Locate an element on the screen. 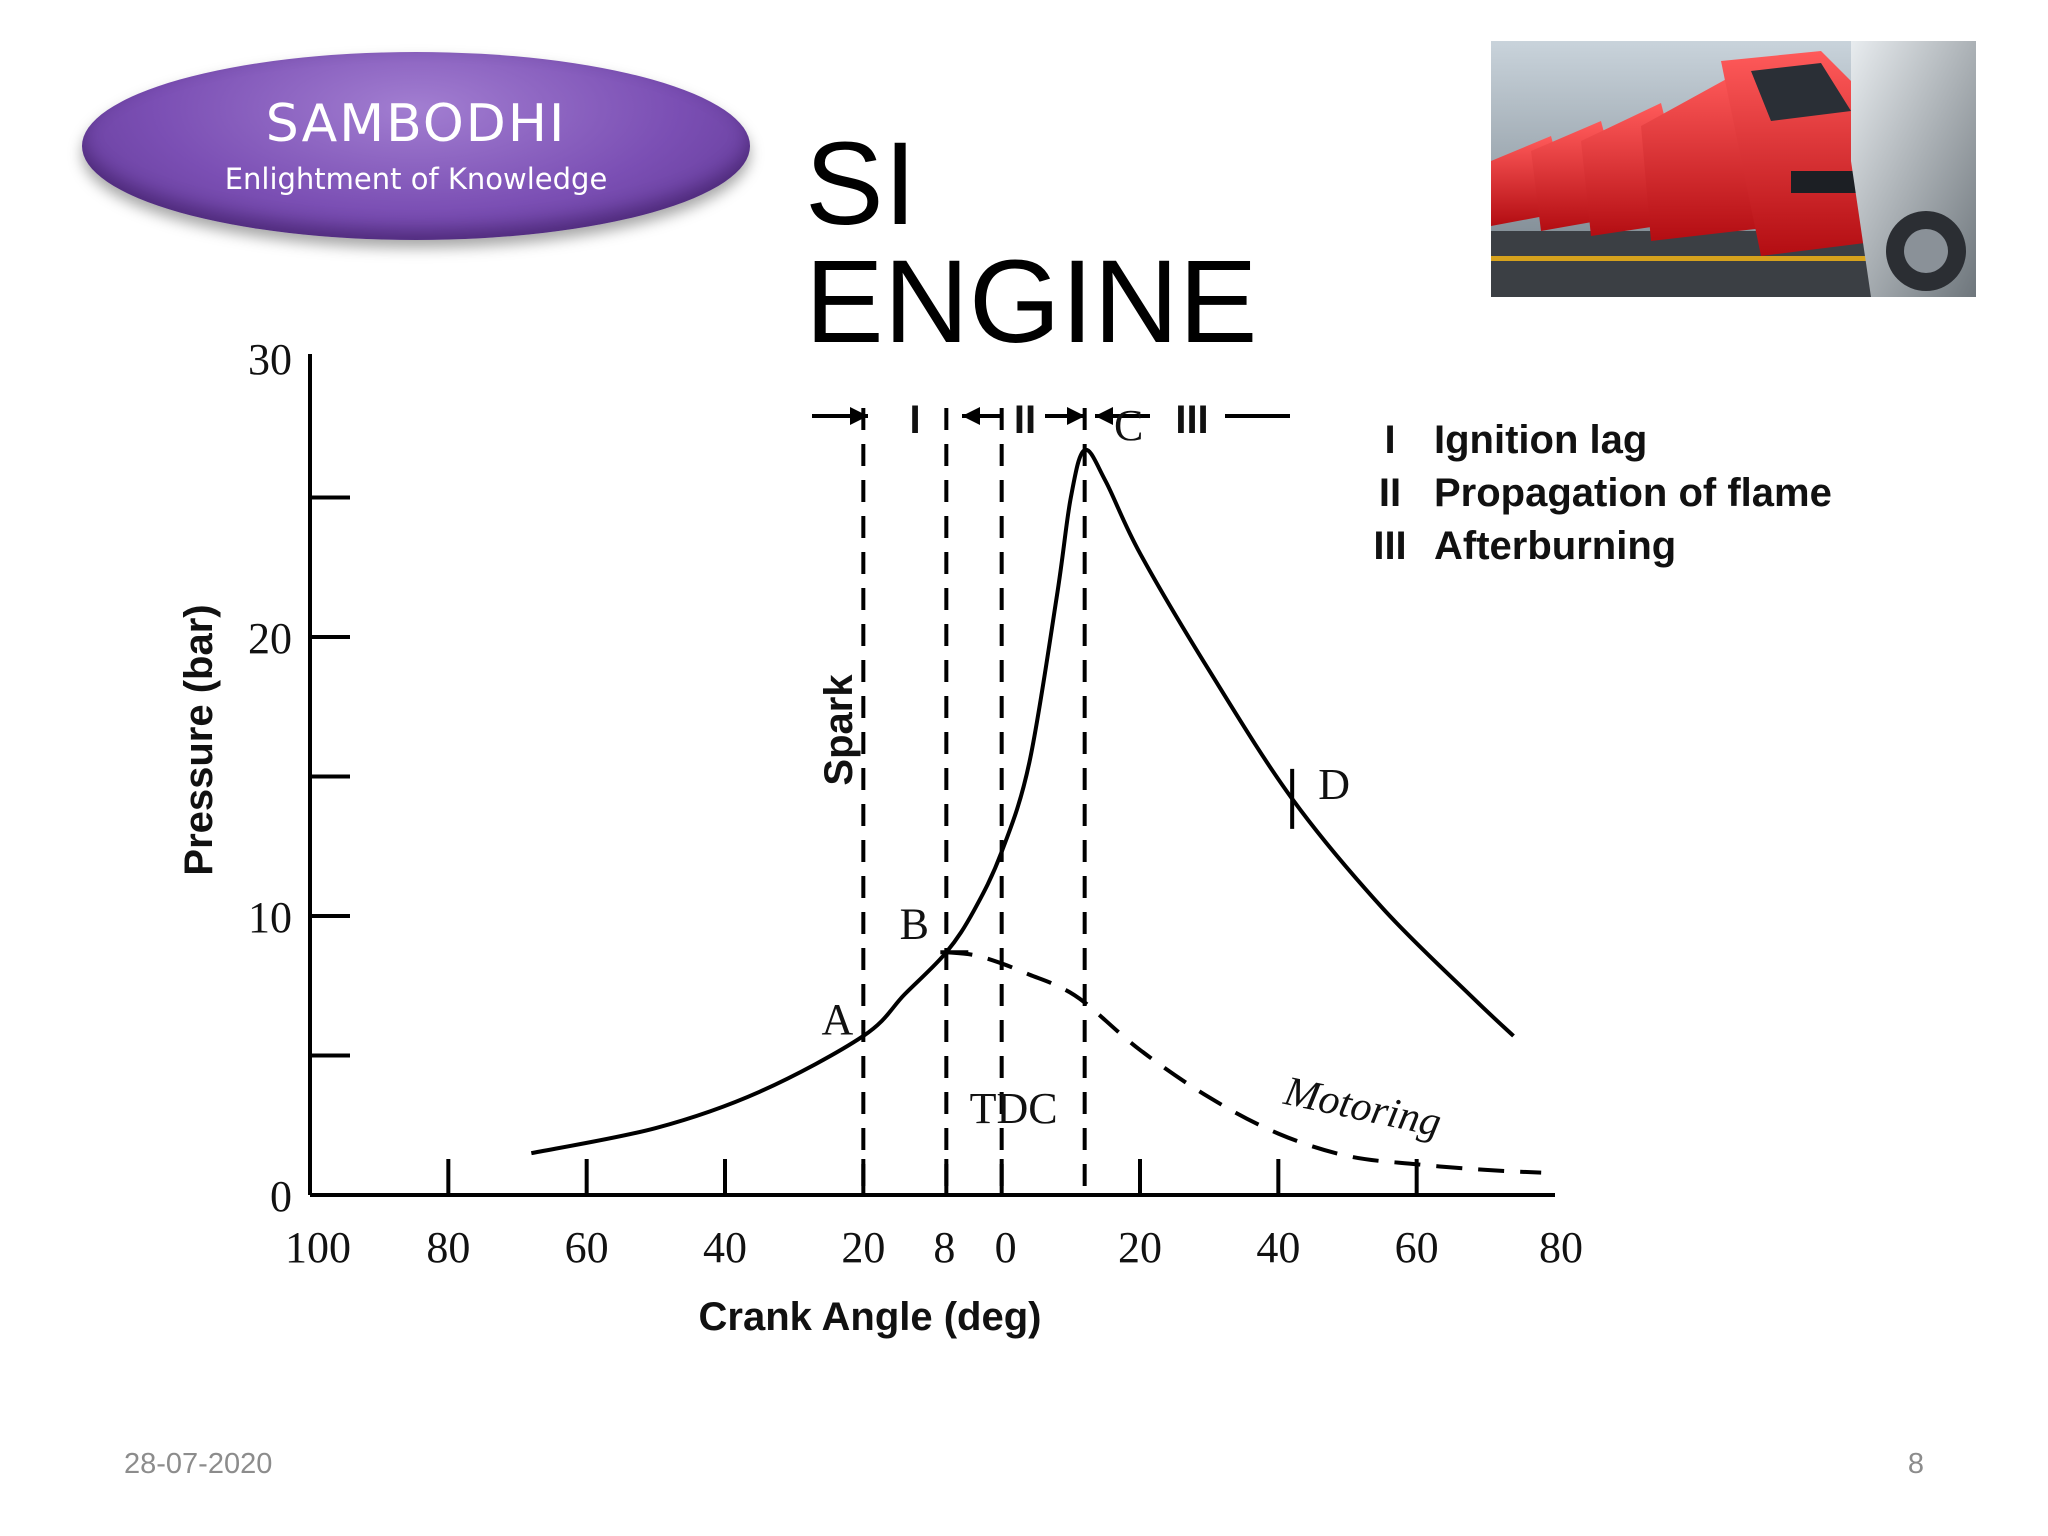 The width and height of the screenshot is (2048, 1536). cars-photo is located at coordinates (1733, 169).